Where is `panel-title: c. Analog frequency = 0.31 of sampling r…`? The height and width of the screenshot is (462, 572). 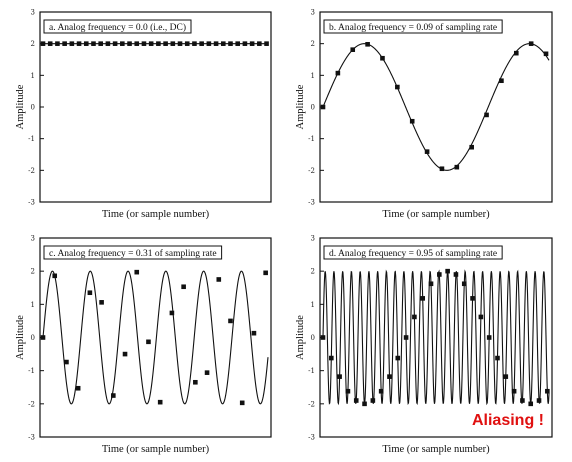
panel-title: c. Analog frequency = 0.31 of sampling r… is located at coordinates (133, 252).